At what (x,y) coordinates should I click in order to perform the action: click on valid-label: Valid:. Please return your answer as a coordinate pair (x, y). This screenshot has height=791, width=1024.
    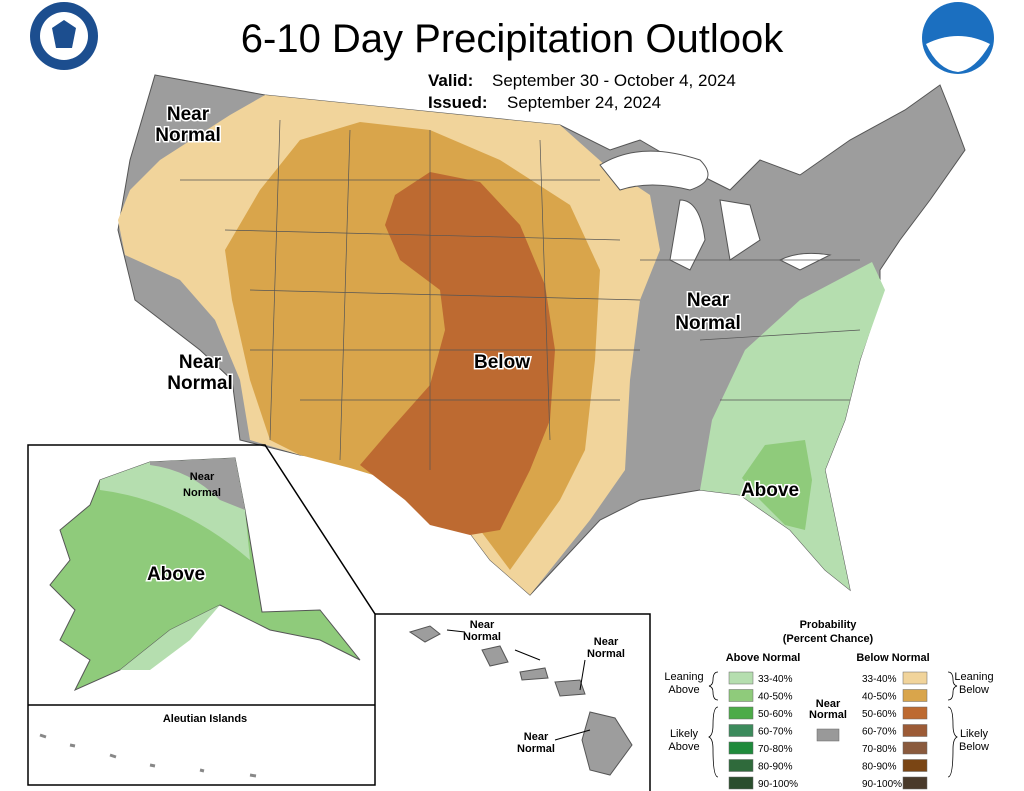
    Looking at the image, I should click on (450, 80).